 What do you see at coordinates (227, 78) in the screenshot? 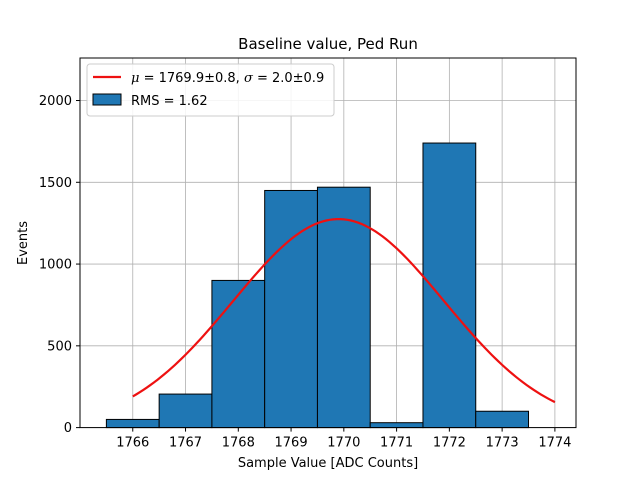
I see `legend-fit-label: μ = 1769.9±0.8, σ = 2.0±0.9` at bounding box center [227, 78].